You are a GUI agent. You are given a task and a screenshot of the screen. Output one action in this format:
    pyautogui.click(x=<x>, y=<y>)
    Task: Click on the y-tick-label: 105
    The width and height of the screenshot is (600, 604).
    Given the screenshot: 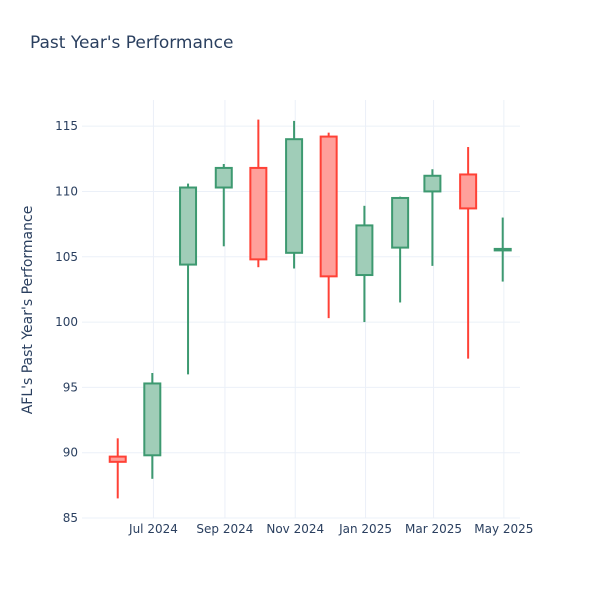 What is the action you would take?
    pyautogui.click(x=66, y=257)
    